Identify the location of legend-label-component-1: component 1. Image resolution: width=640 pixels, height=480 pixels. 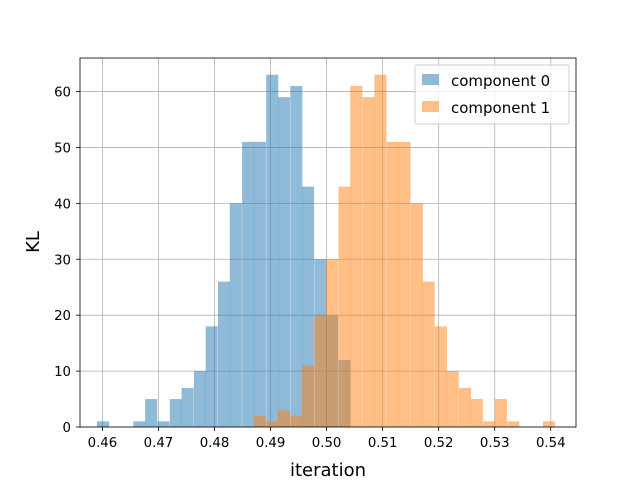
(500, 108).